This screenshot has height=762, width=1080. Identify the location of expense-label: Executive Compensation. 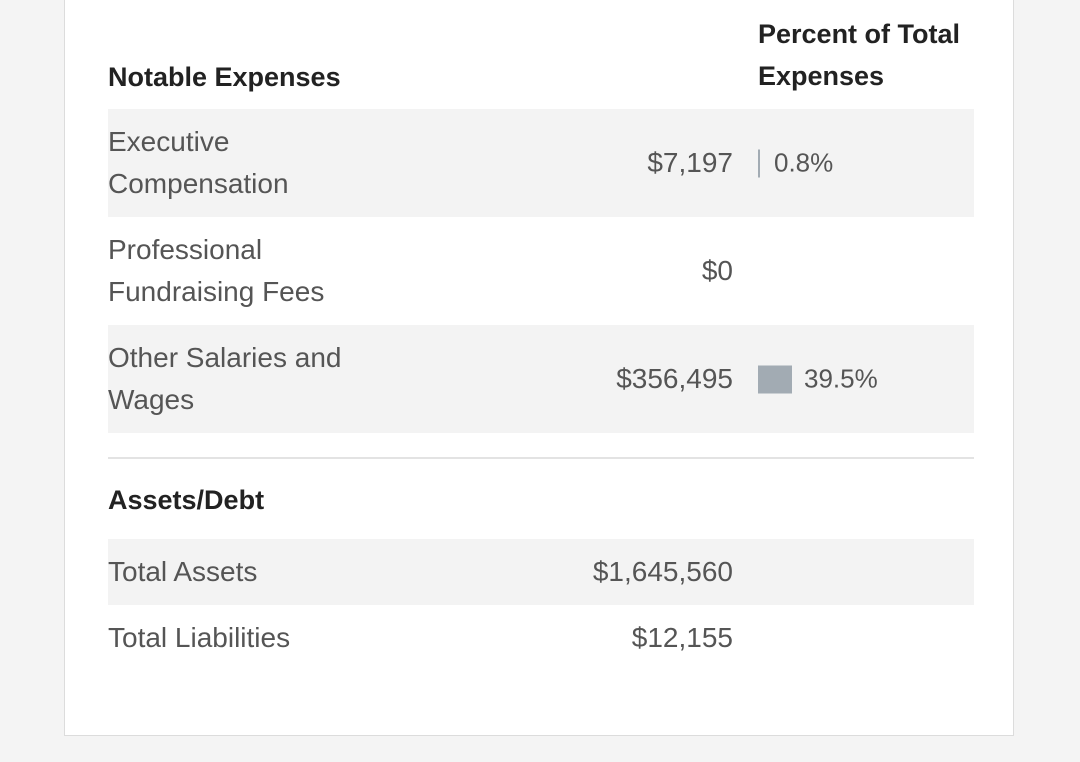
(198, 162).